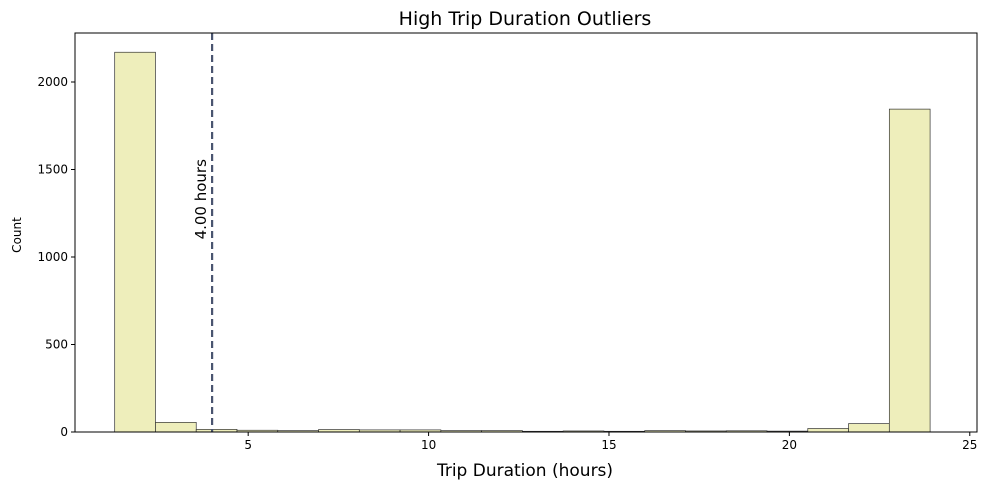 The height and width of the screenshot is (490, 989). I want to click on y-axis-title: Count, so click(17, 235).